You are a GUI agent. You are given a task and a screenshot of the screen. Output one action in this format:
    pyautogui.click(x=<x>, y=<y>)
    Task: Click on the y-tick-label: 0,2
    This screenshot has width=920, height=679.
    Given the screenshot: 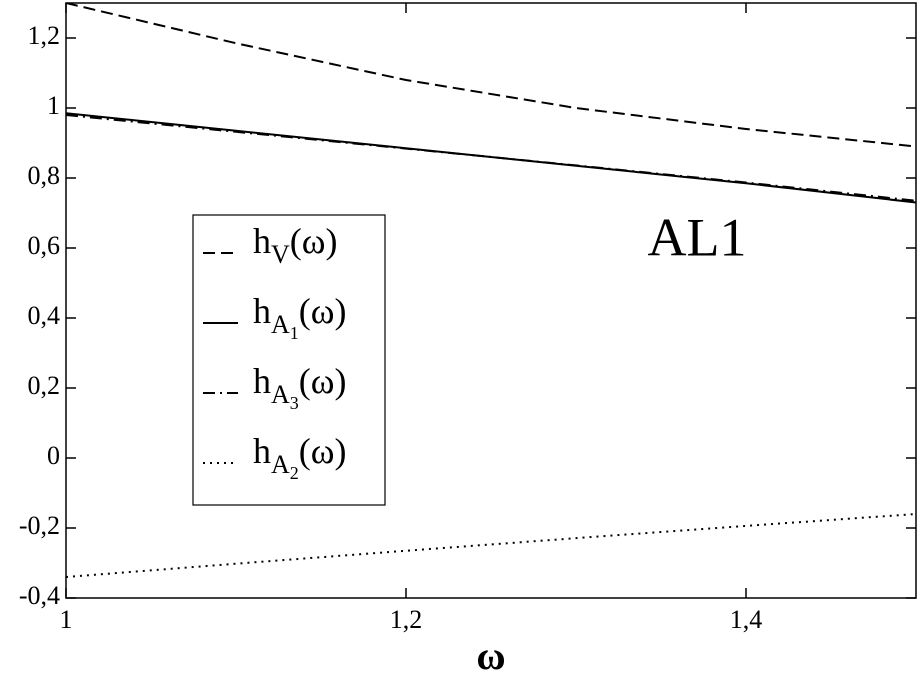 What is the action you would take?
    pyautogui.click(x=44, y=385)
    